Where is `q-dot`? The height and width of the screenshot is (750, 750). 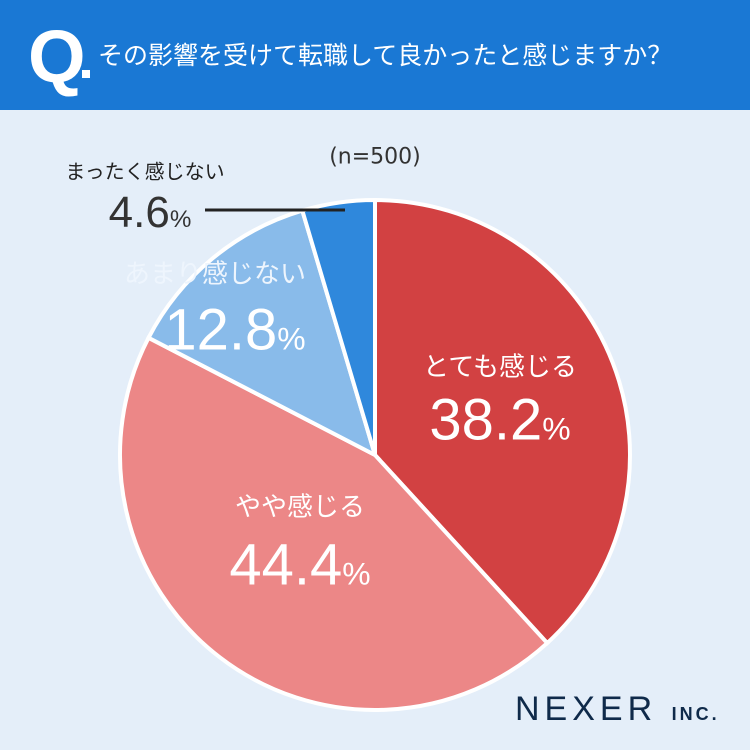 q-dot is located at coordinates (86, 74).